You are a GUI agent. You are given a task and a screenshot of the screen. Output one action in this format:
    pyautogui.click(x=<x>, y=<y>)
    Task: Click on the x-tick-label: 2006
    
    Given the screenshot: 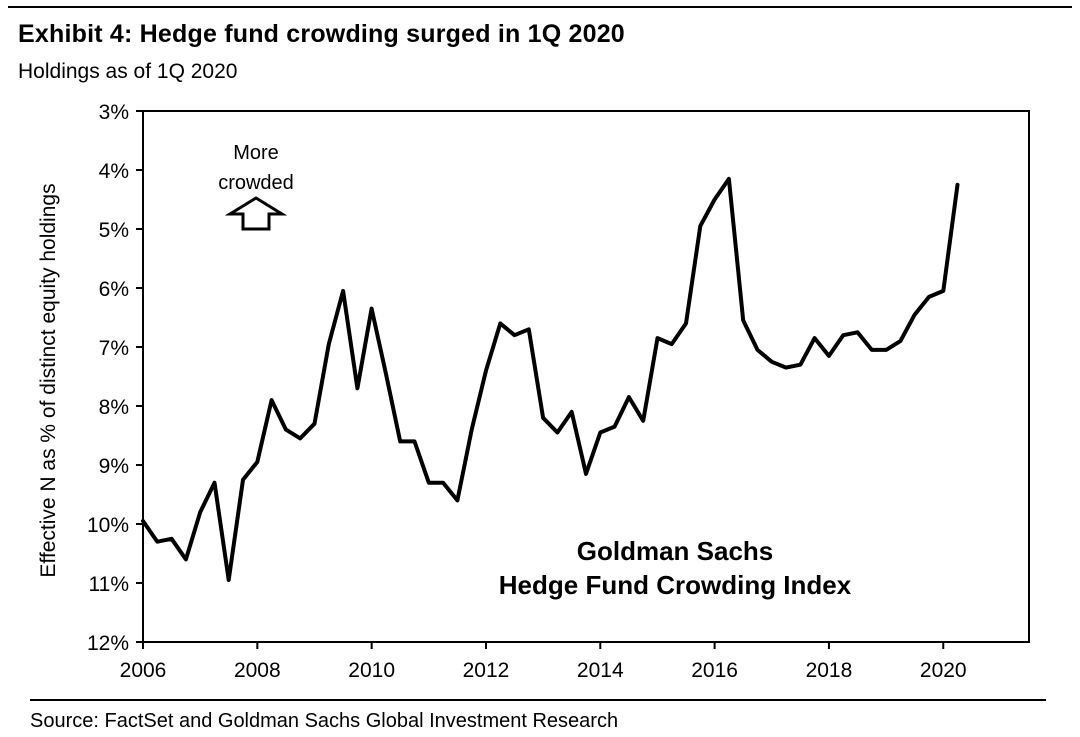 What is the action you would take?
    pyautogui.click(x=143, y=670)
    